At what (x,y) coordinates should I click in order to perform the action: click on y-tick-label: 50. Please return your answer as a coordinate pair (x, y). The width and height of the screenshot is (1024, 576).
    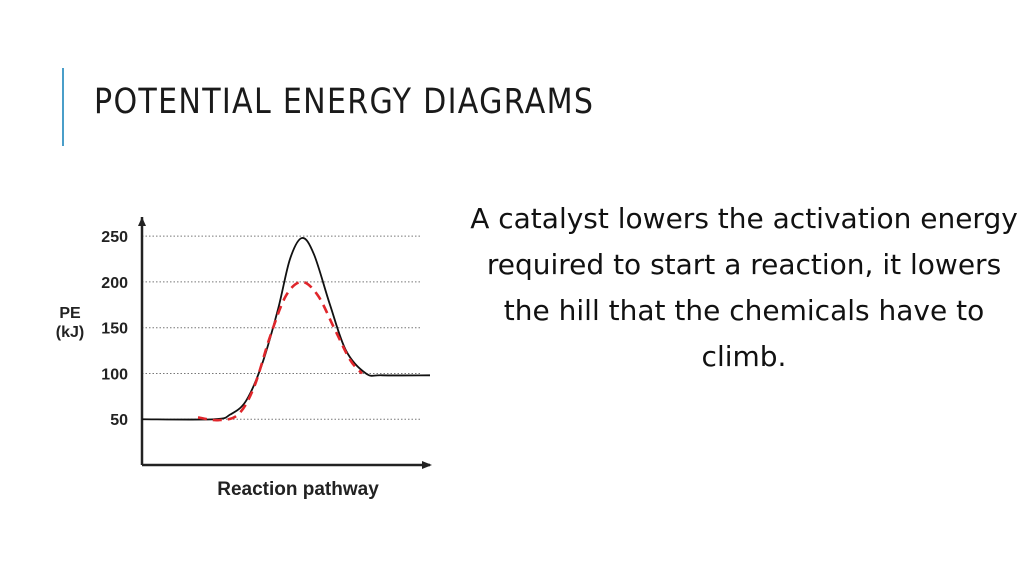
    Looking at the image, I should click on (119, 420).